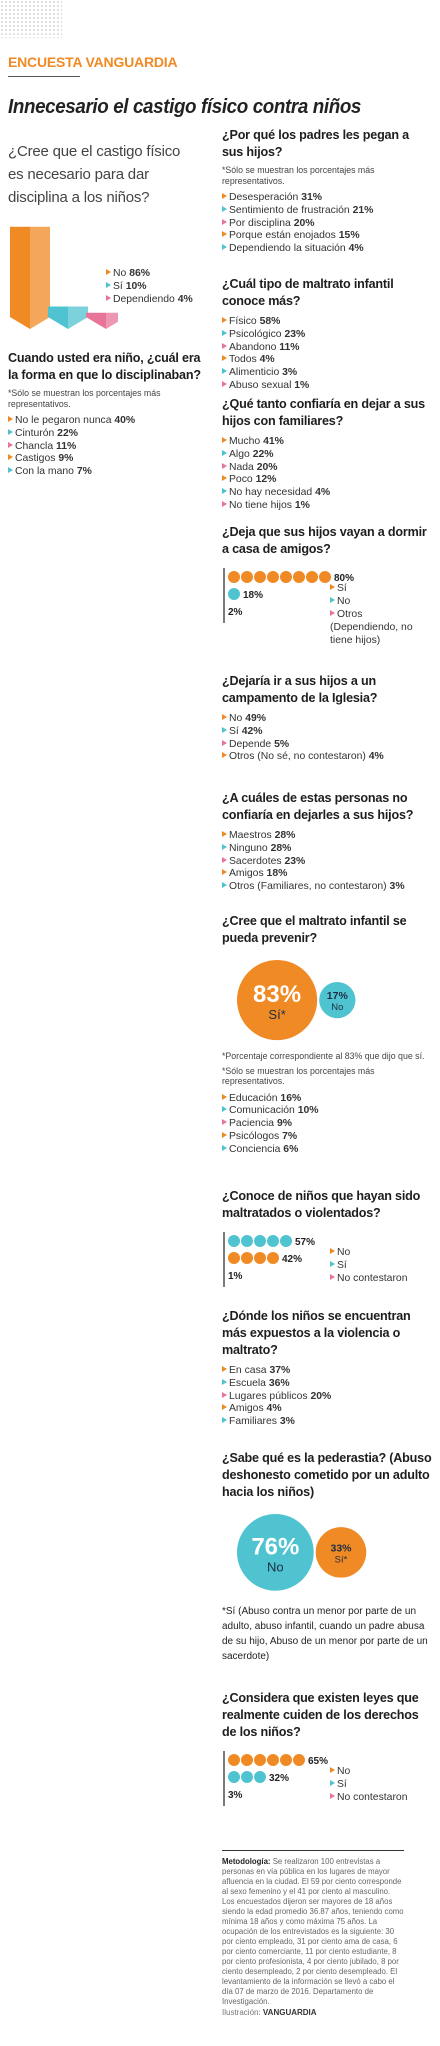 The height and width of the screenshot is (2046, 440). What do you see at coordinates (295, 861) in the screenshot?
I see `answer-value: 23%` at bounding box center [295, 861].